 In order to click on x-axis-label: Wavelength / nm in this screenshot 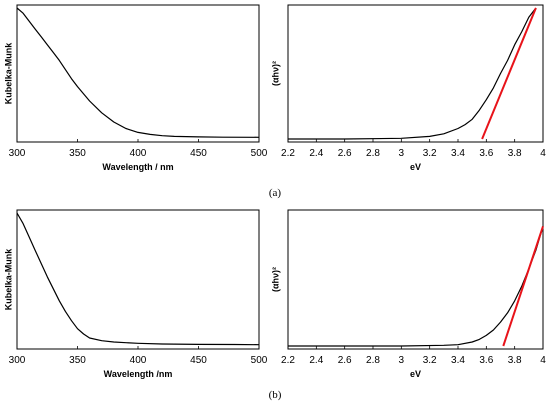, I will do `click(137, 167)`.